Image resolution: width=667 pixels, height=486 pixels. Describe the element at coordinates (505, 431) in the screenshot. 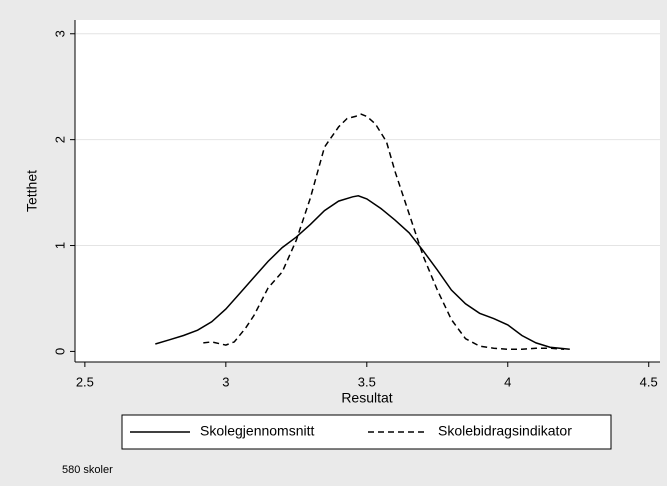

I see `legend-label: Skolebidragsindikator` at that location.